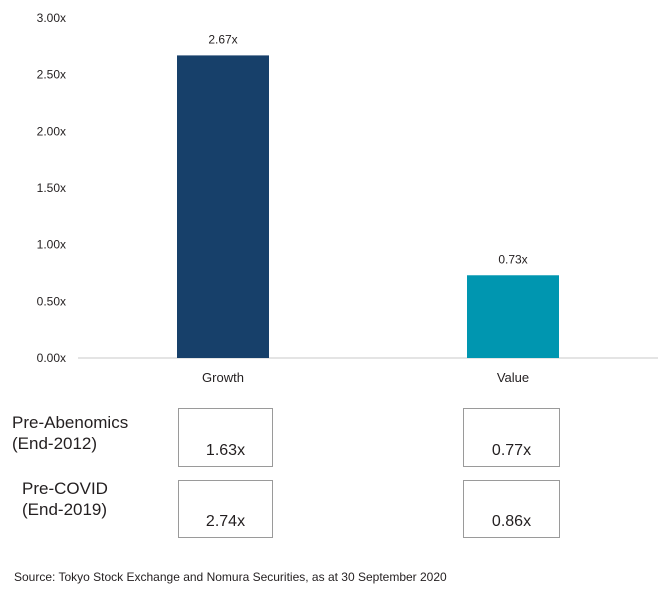  Describe the element at coordinates (225, 437) in the screenshot. I see `growth-pre-abenomics-box: 1.63x` at that location.